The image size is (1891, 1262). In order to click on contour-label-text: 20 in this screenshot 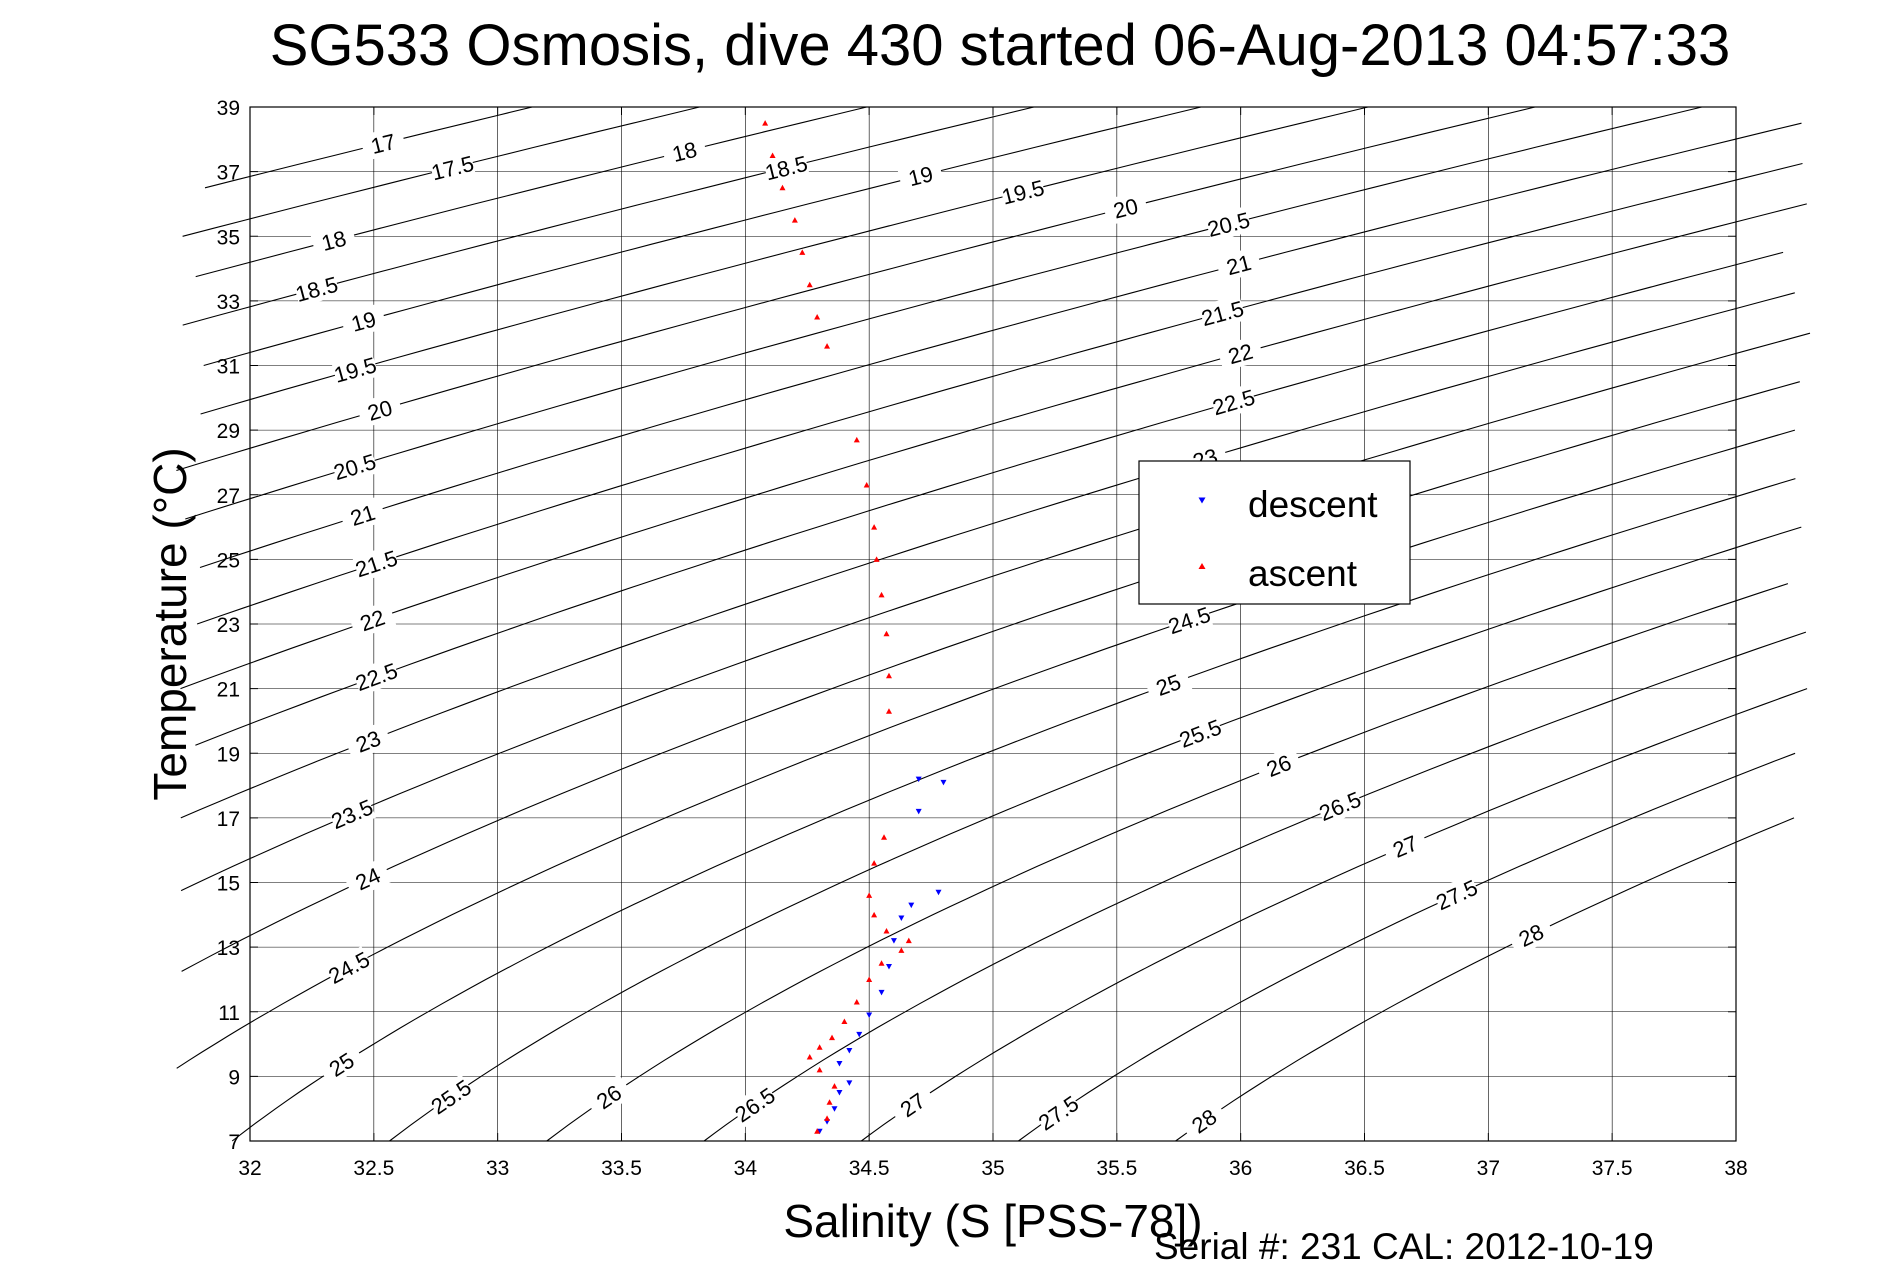, I will do `click(1126, 208)`.